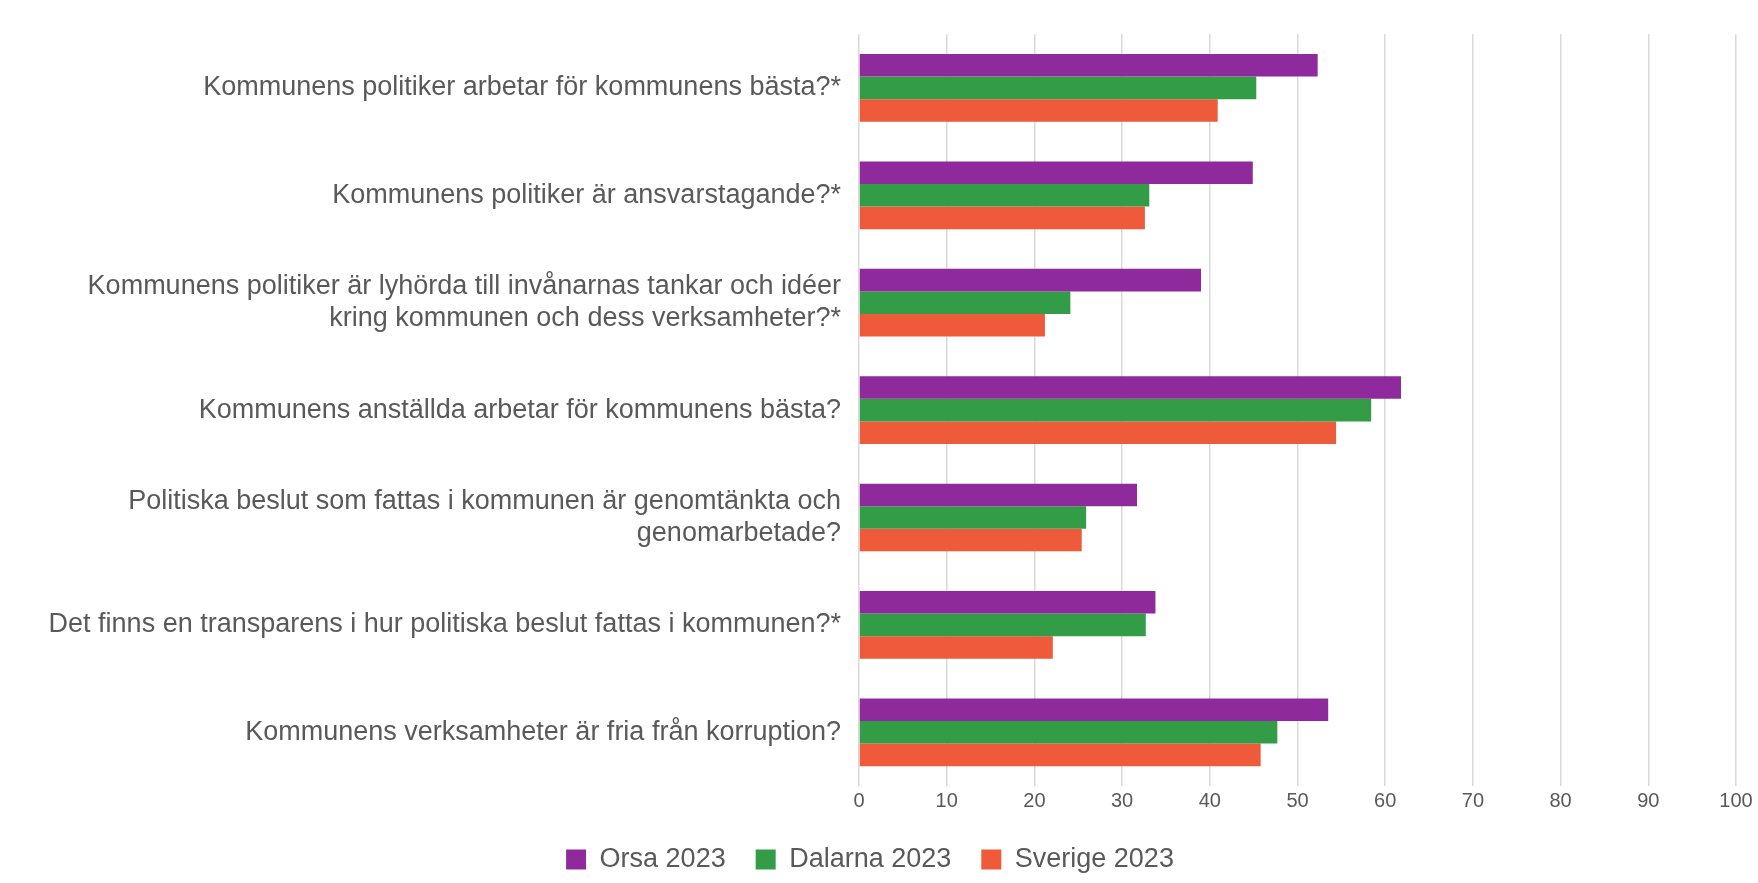 The width and height of the screenshot is (1758, 883). What do you see at coordinates (1034, 799) in the screenshot?
I see `x-tick-label: 20` at bounding box center [1034, 799].